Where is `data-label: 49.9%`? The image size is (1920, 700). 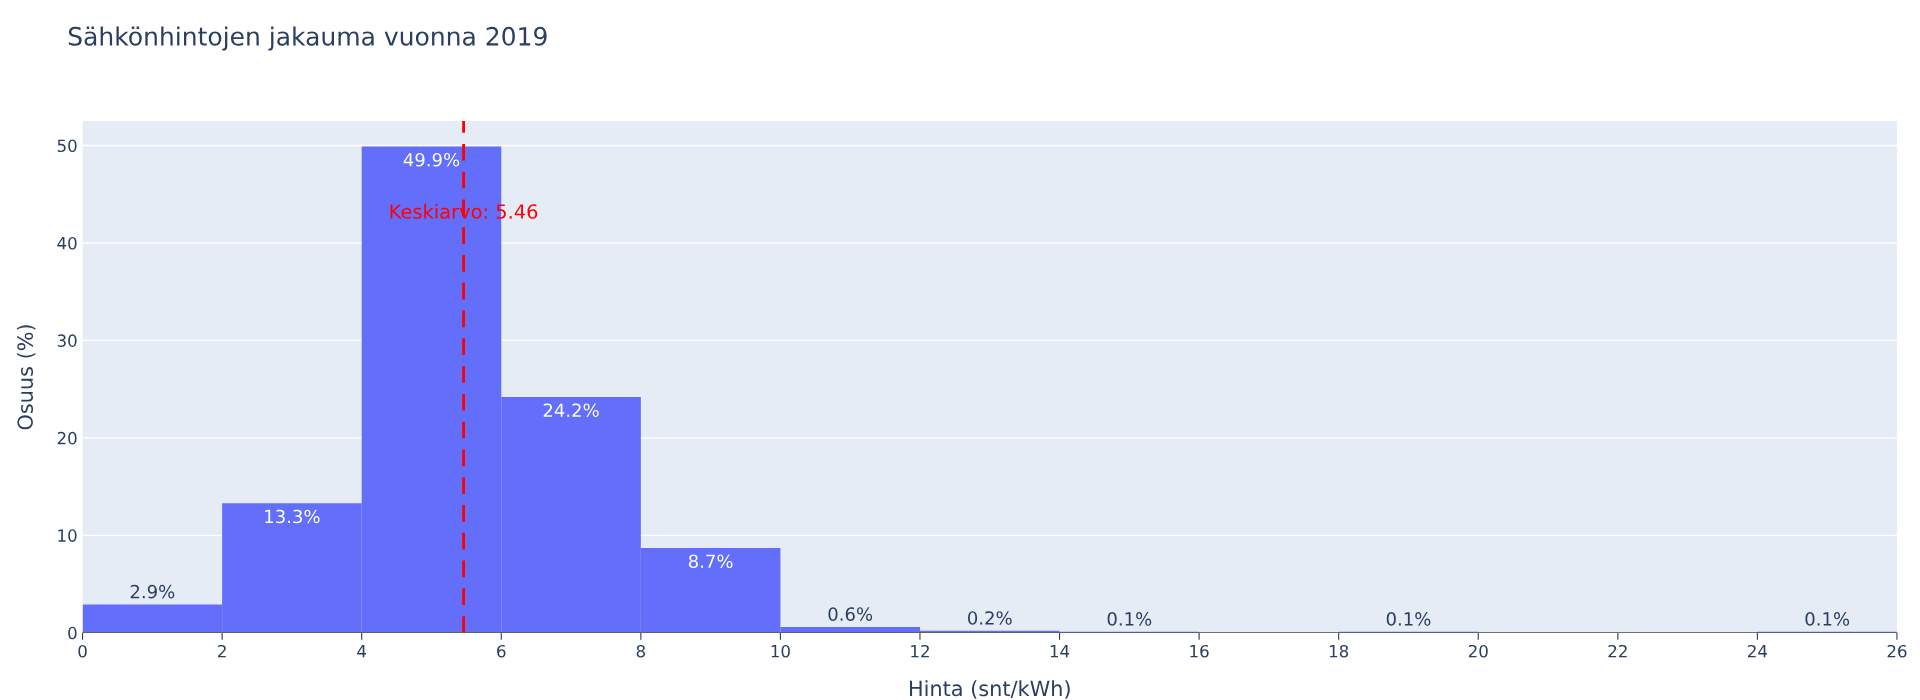
data-label: 49.9% is located at coordinates (431, 159).